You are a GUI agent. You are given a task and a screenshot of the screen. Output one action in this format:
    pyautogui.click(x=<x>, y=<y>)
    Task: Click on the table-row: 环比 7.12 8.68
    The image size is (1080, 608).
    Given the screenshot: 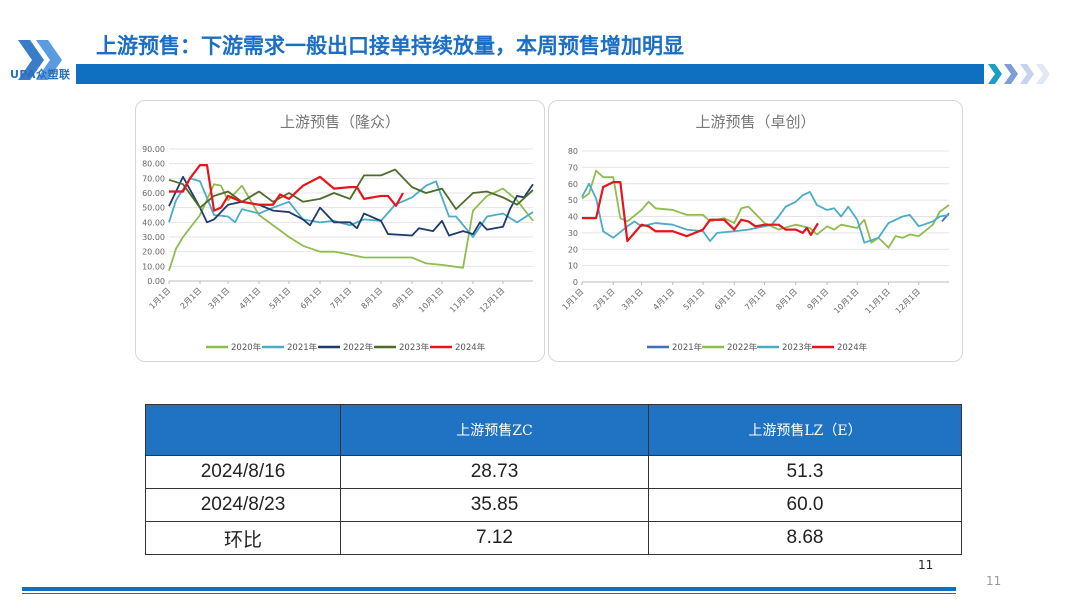 What is the action you would take?
    pyautogui.click(x=553, y=538)
    